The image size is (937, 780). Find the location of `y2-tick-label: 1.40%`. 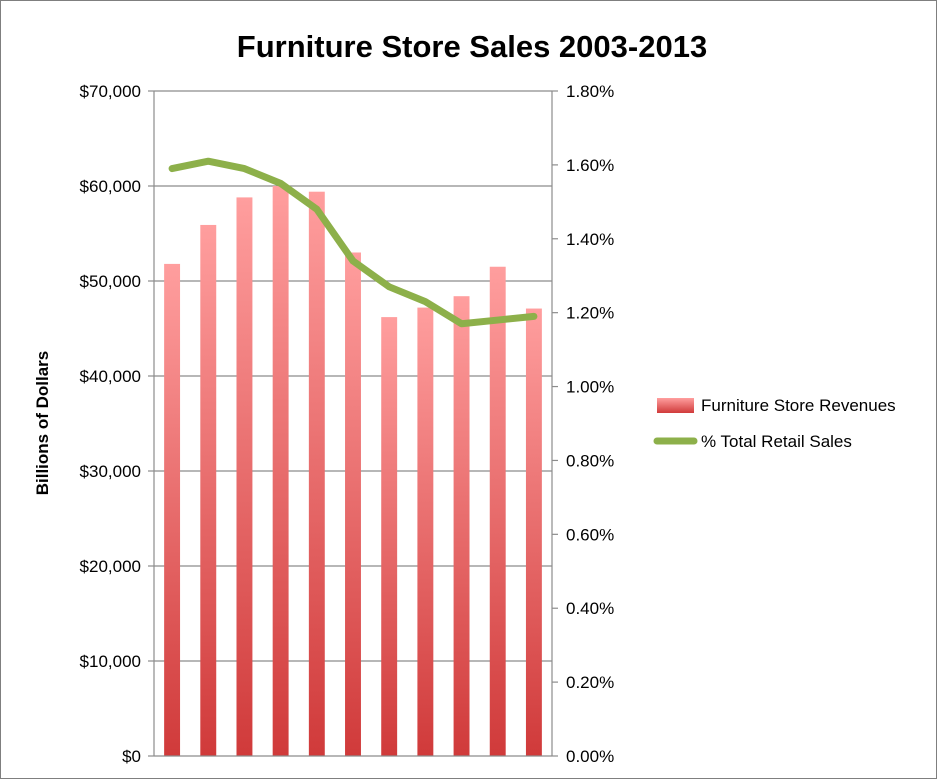

y2-tick-label: 1.40% is located at coordinates (590, 239).